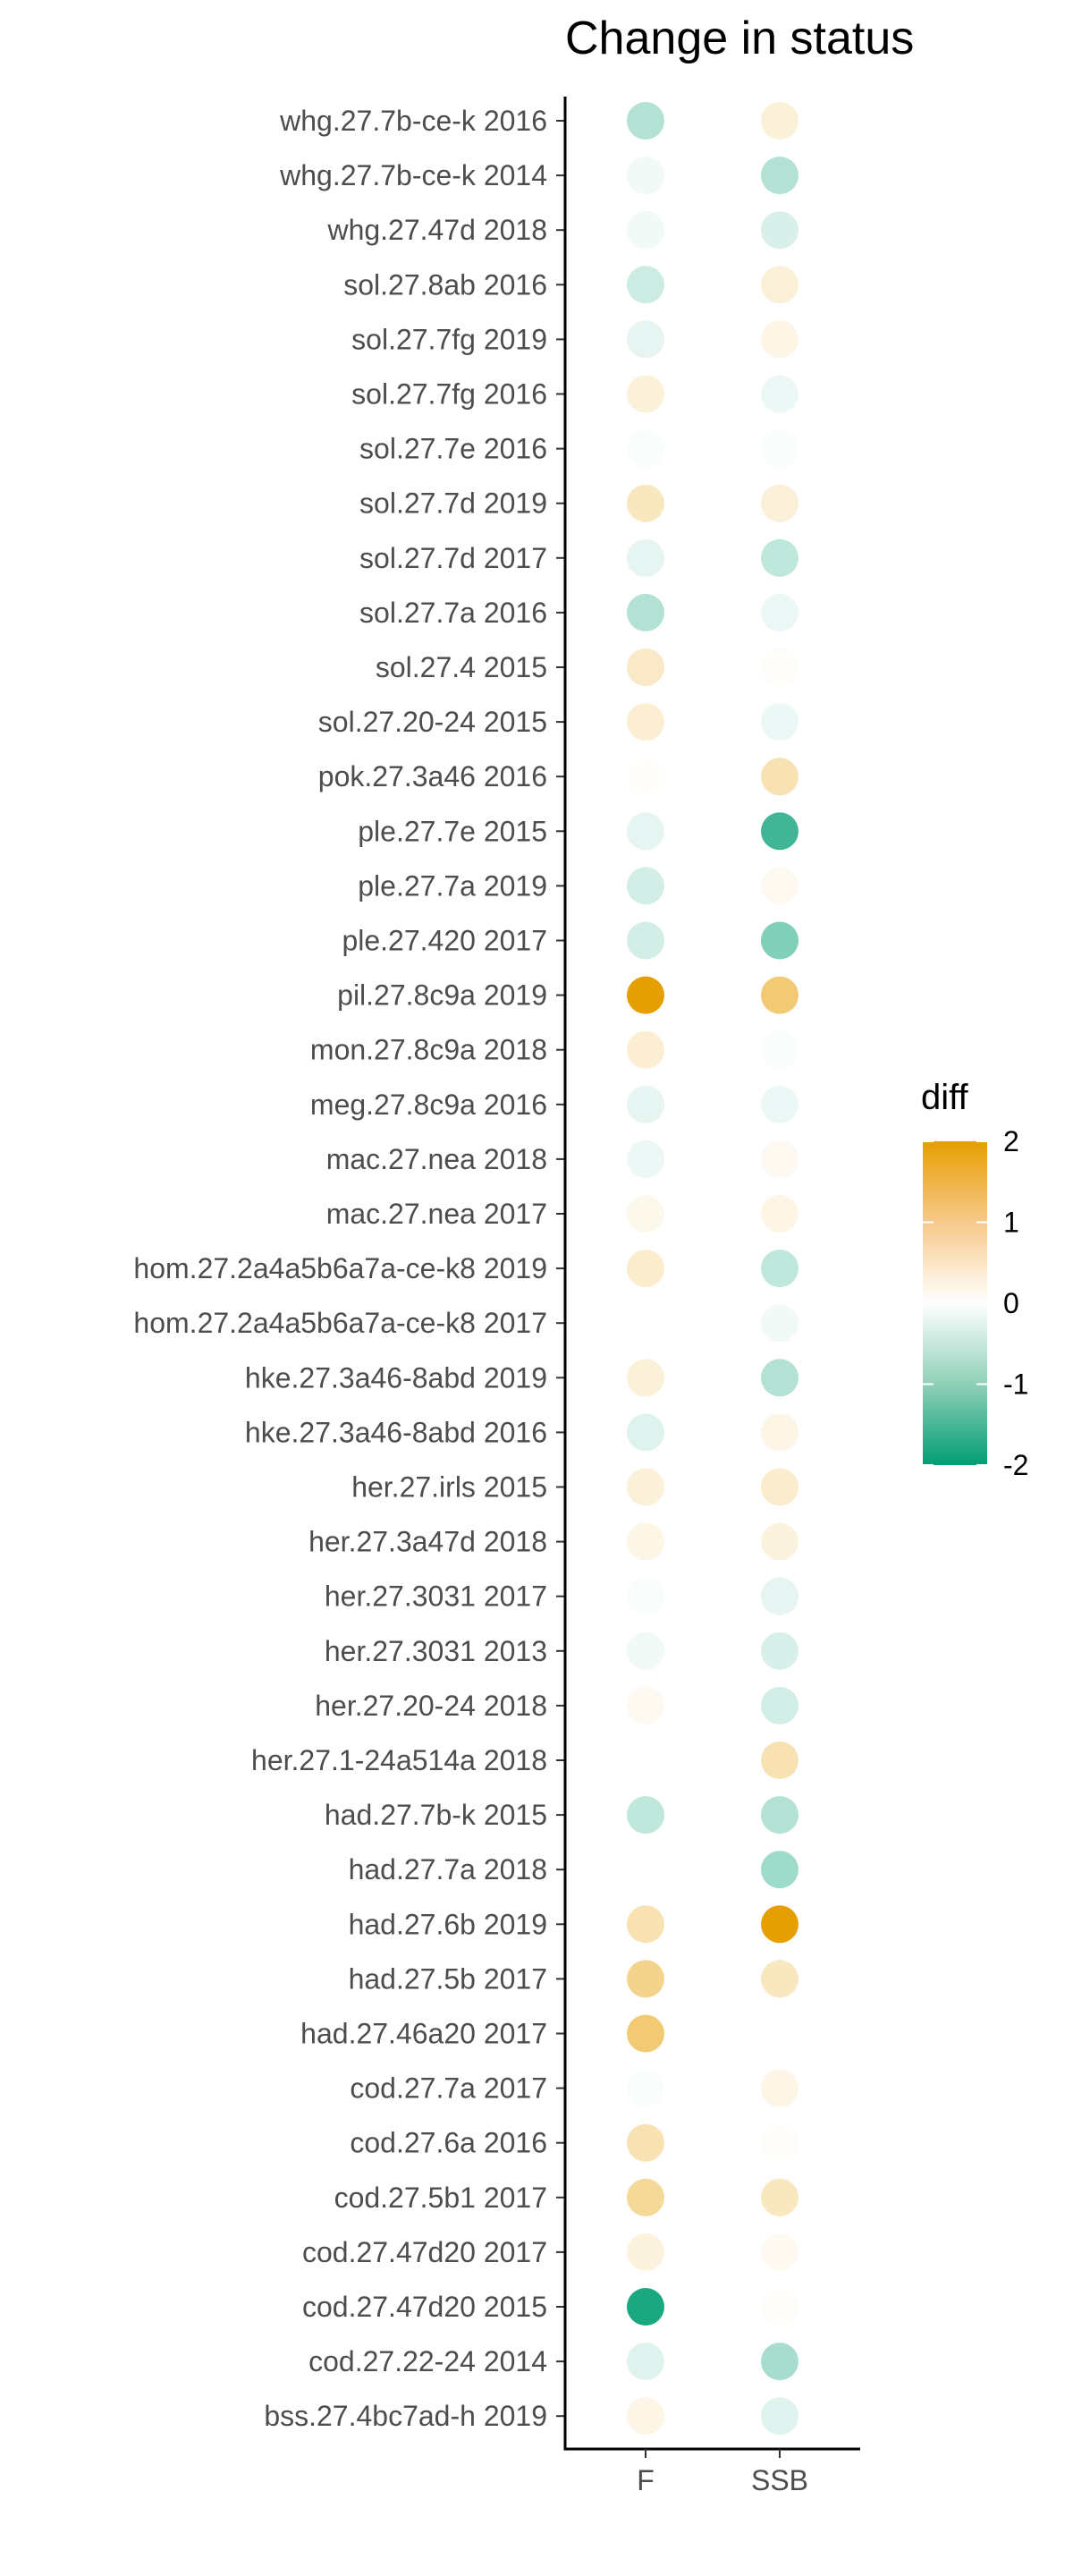 Image resolution: width=1073 pixels, height=2576 pixels. What do you see at coordinates (448, 2088) in the screenshot?
I see `y-tick-label: cod.27.7a 2017` at bounding box center [448, 2088].